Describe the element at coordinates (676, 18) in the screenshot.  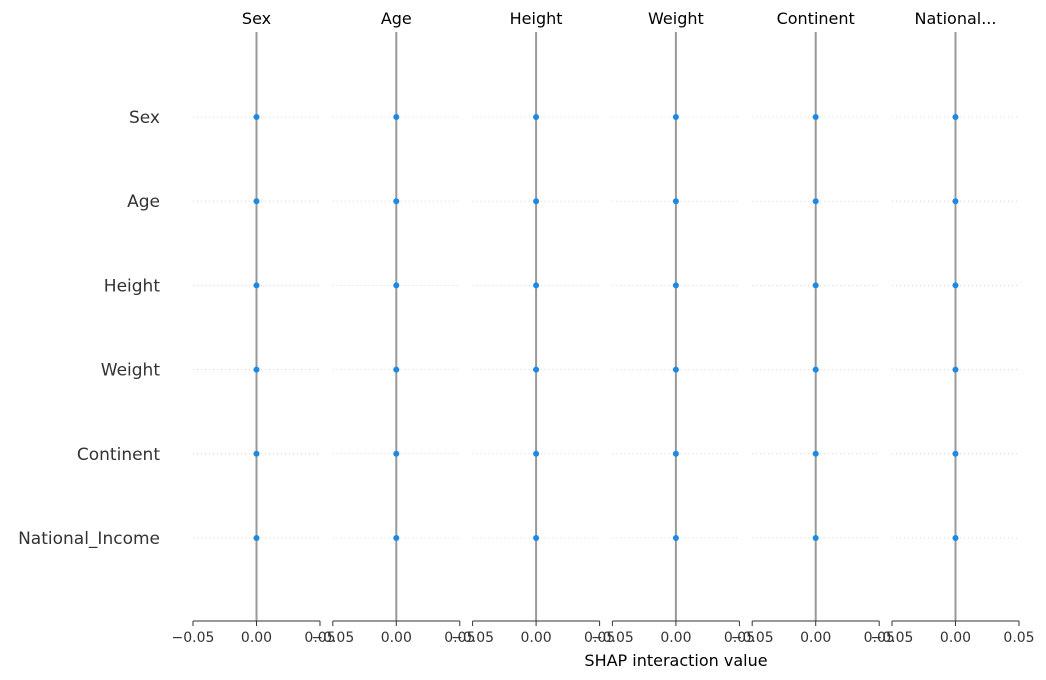
I see `column-title: Weight` at that location.